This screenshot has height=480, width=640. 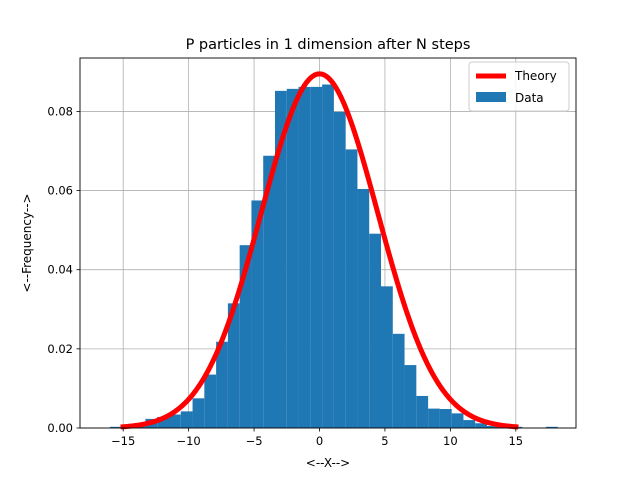 What do you see at coordinates (60, 349) in the screenshot?
I see `y-tick-label: 0.02` at bounding box center [60, 349].